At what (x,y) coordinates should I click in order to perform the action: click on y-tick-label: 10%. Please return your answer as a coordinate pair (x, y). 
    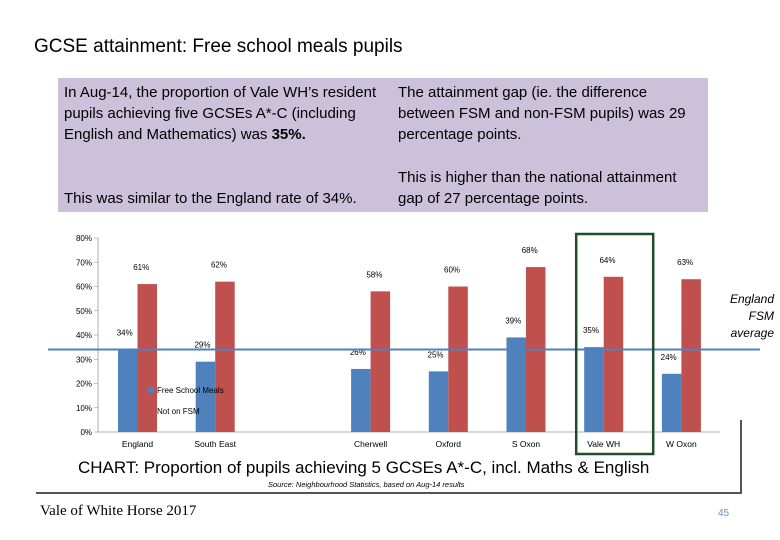
    Looking at the image, I should click on (84, 408).